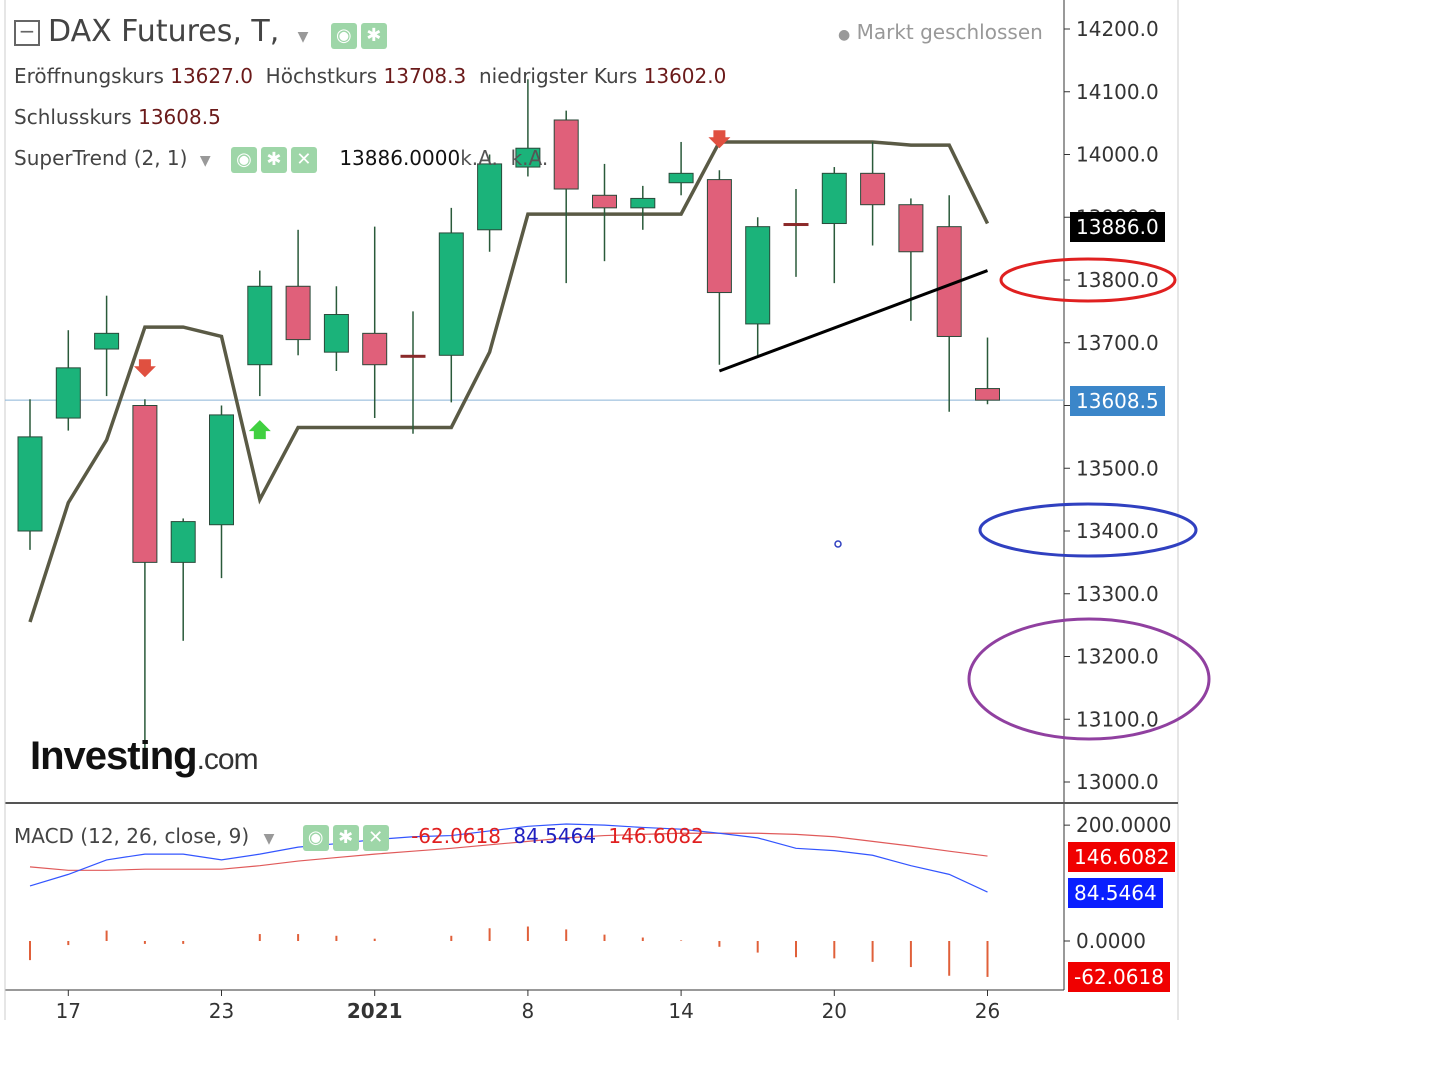  I want to click on price-tick-label: 13500.0, so click(1117, 468).